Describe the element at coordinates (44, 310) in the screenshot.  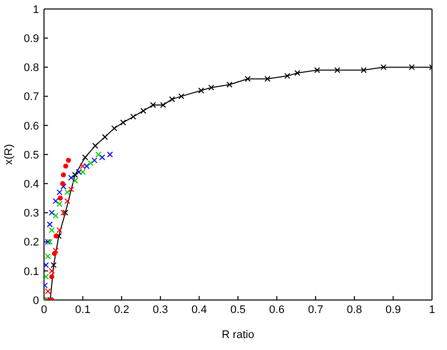
I see `x-tick-label: 0` at that location.